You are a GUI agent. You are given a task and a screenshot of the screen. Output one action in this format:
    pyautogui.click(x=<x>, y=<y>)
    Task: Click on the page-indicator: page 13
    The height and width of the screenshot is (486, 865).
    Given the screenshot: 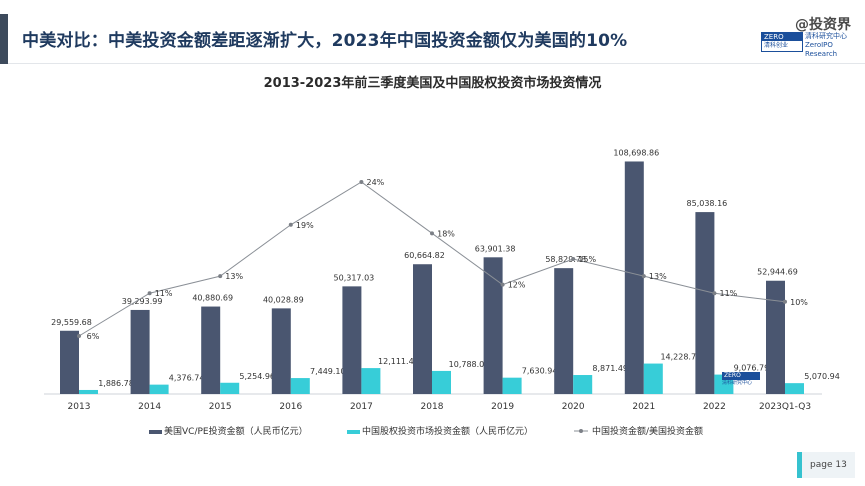 What is the action you would take?
    pyautogui.click(x=826, y=465)
    